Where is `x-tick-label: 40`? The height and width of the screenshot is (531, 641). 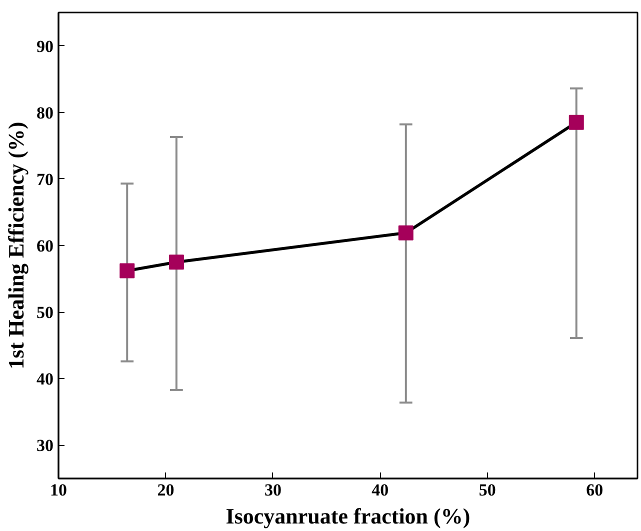
x-tick-label: 40 is located at coordinates (380, 490).